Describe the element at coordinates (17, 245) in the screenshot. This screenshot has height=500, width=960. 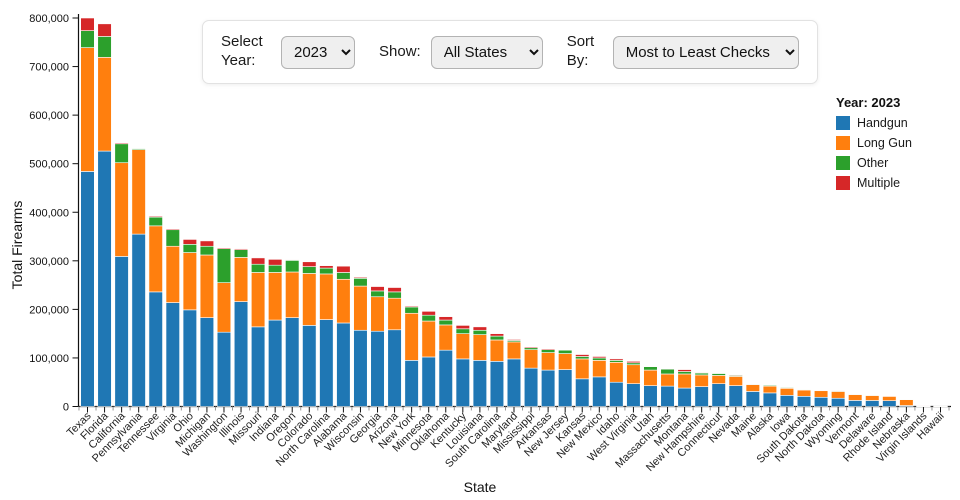
I see `y-axis-title: Total Firearms` at that location.